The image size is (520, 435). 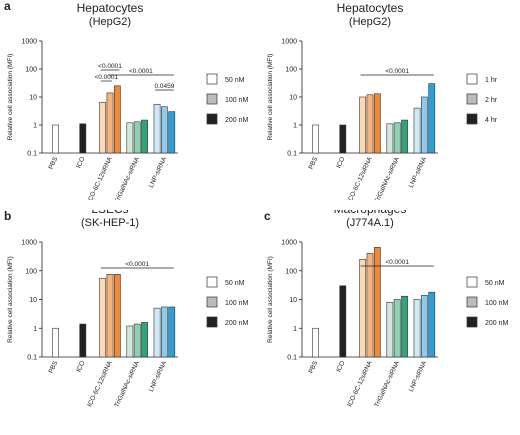 I want to click on panel-letter: b, so click(x=7, y=216).